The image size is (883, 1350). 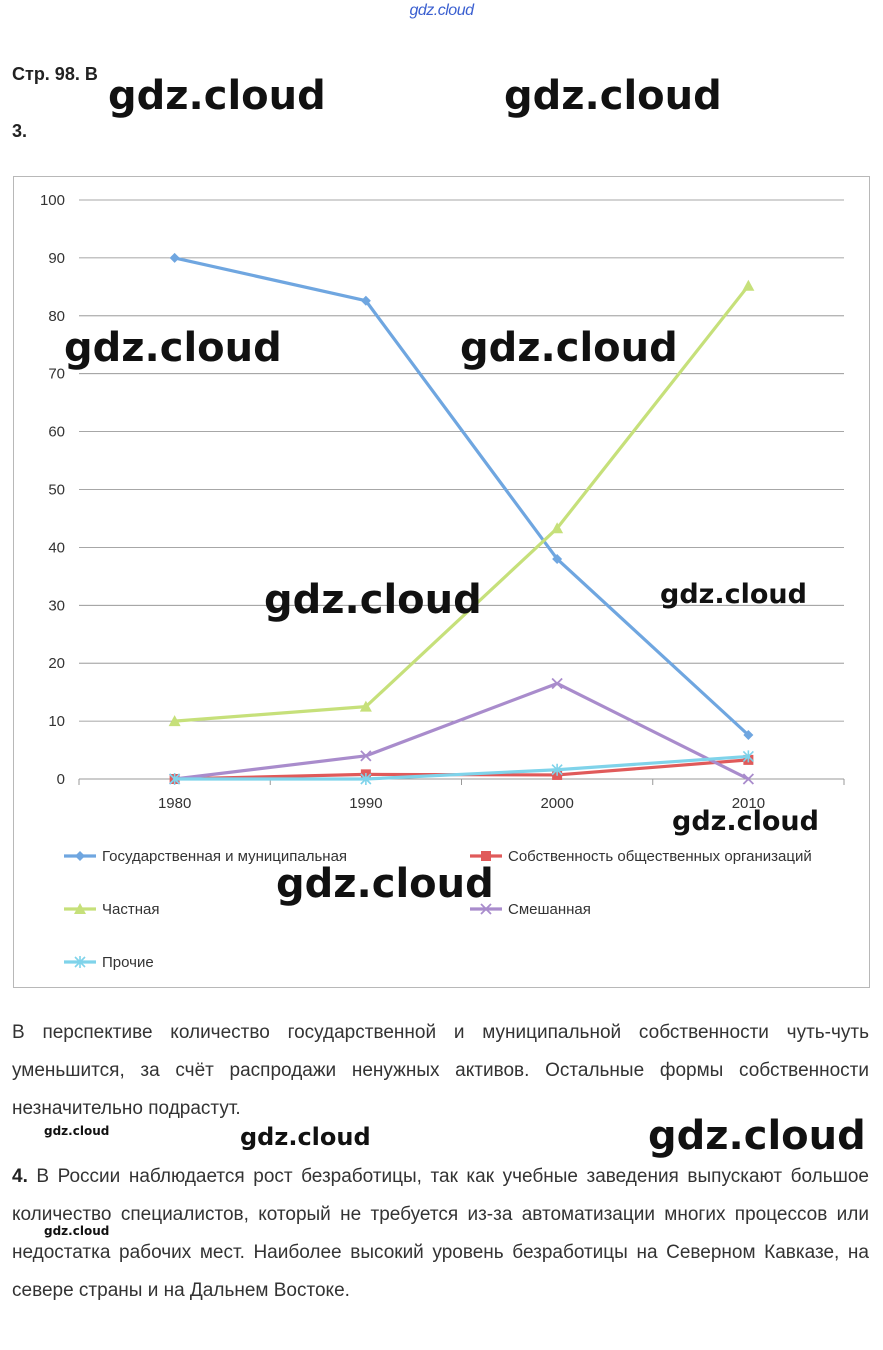 What do you see at coordinates (128, 962) in the screenshot?
I see `legend-label: Прочие` at bounding box center [128, 962].